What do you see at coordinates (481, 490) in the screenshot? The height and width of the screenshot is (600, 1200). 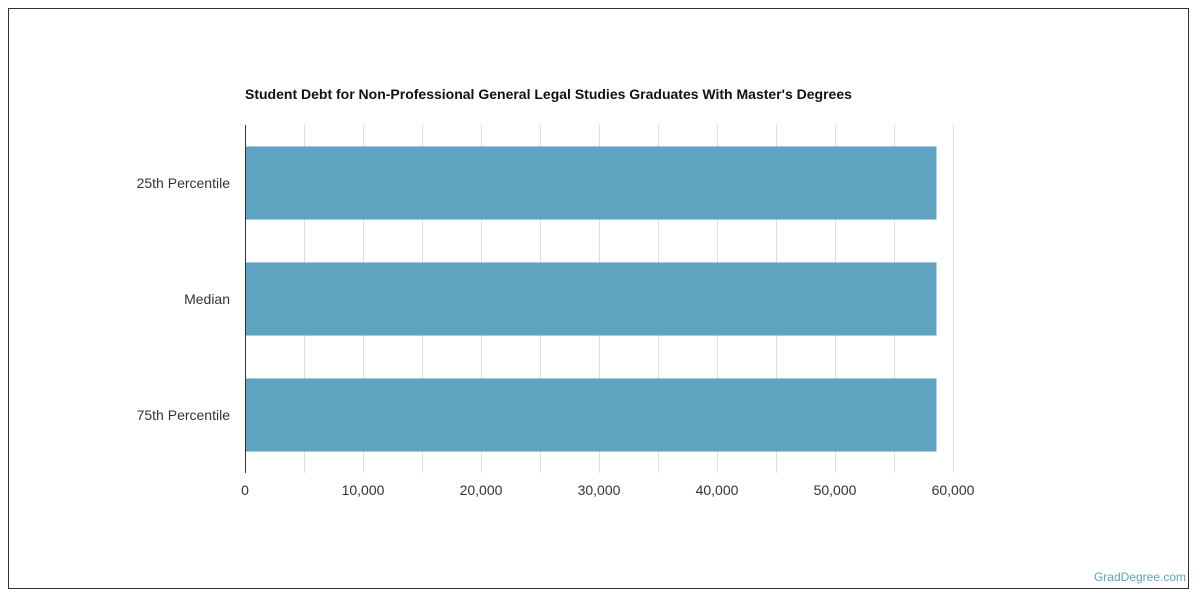 I see `x-tick-label: 20,000` at bounding box center [481, 490].